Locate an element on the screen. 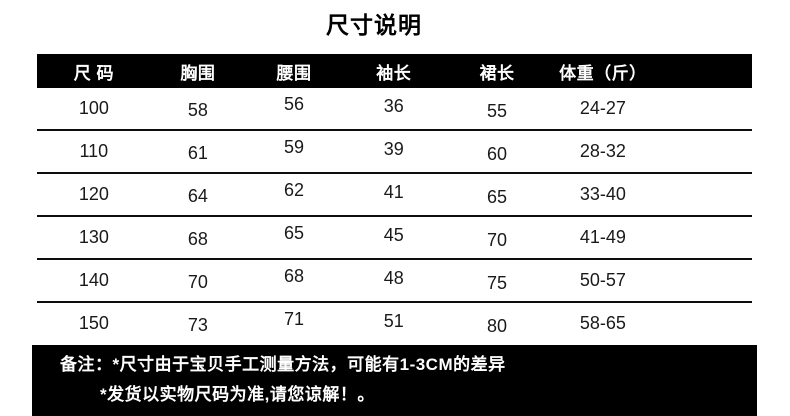 This screenshot has height=416, width=790. table-cell: 36 is located at coordinates (393, 106).